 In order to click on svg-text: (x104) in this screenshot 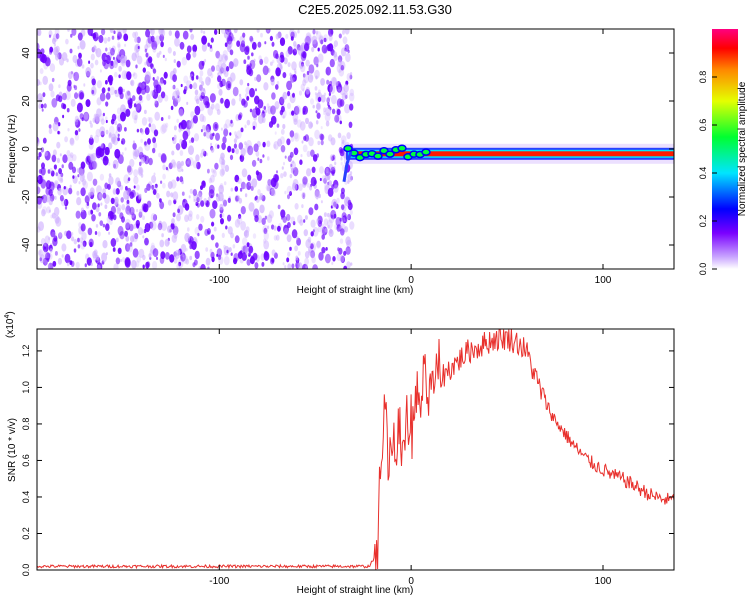, I will do `click(10, 324)`.